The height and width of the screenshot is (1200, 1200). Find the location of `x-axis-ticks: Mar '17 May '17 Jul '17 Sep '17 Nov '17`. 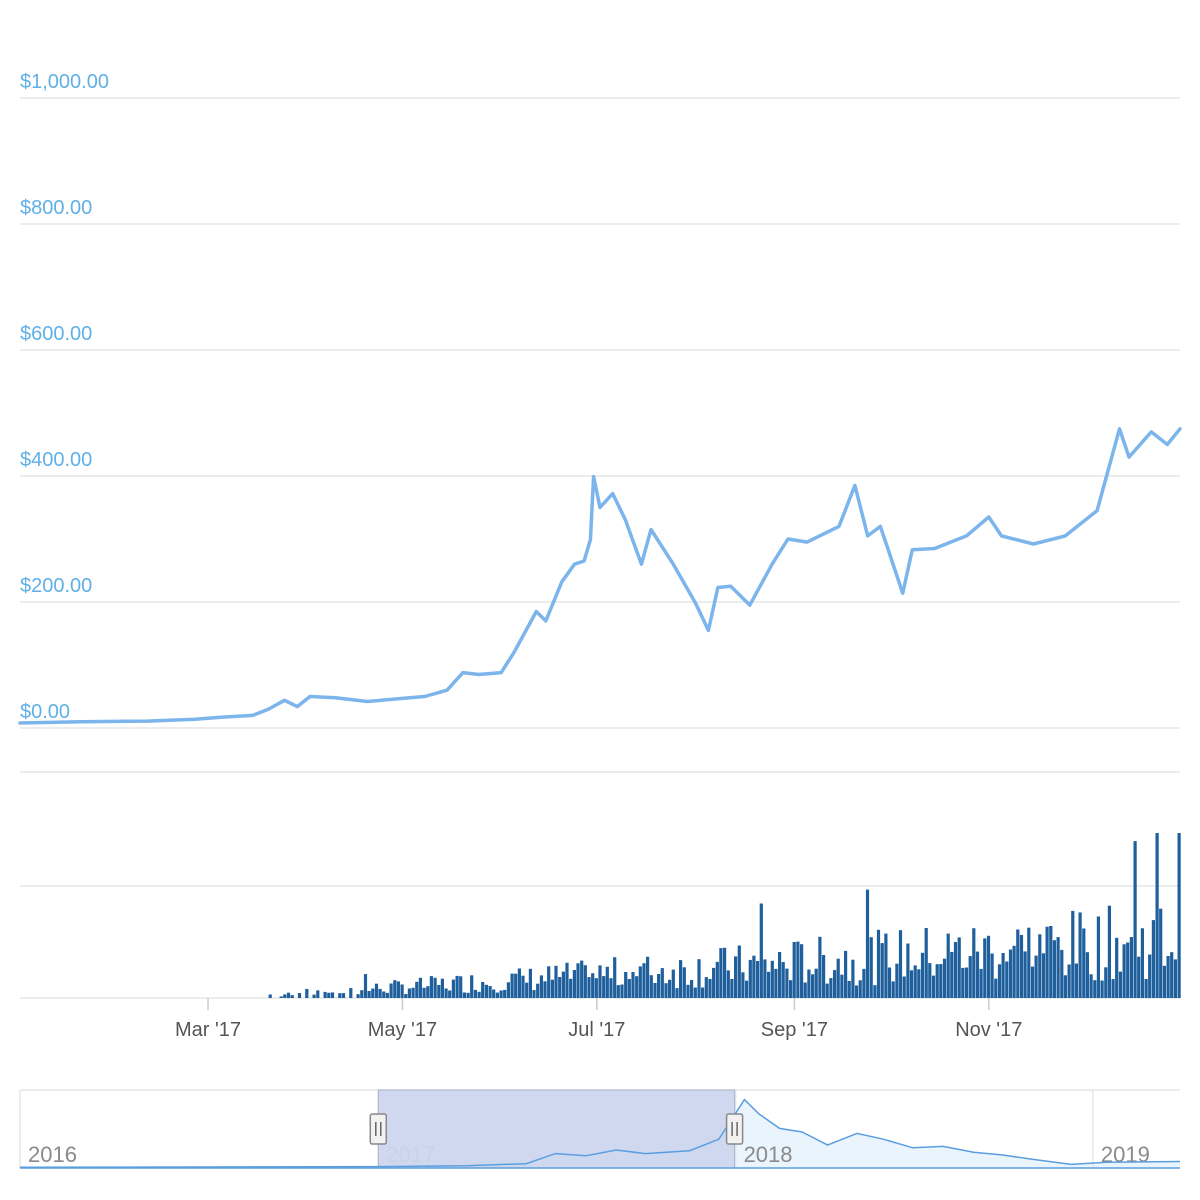

x-axis-ticks: Mar '17 May '17 Jul '17 Sep '17 Nov '17 is located at coordinates (598, 1019).